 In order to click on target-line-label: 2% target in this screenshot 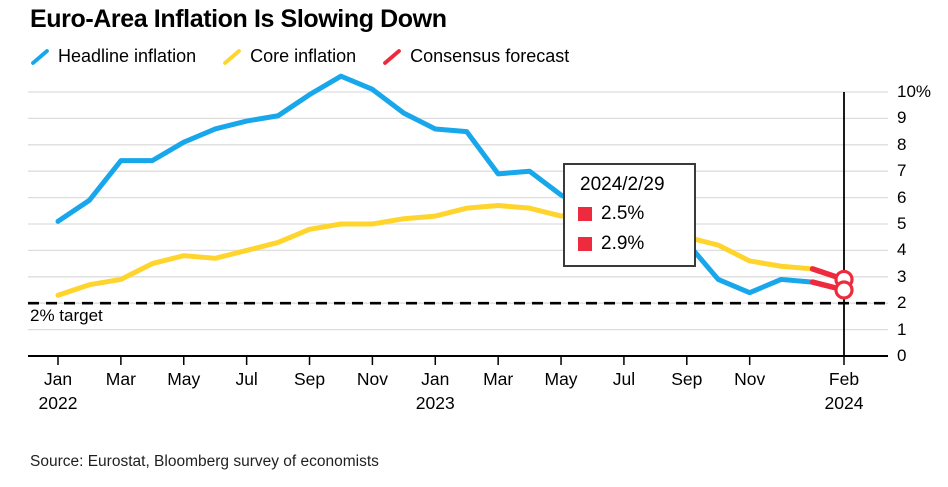, I will do `click(66, 315)`.